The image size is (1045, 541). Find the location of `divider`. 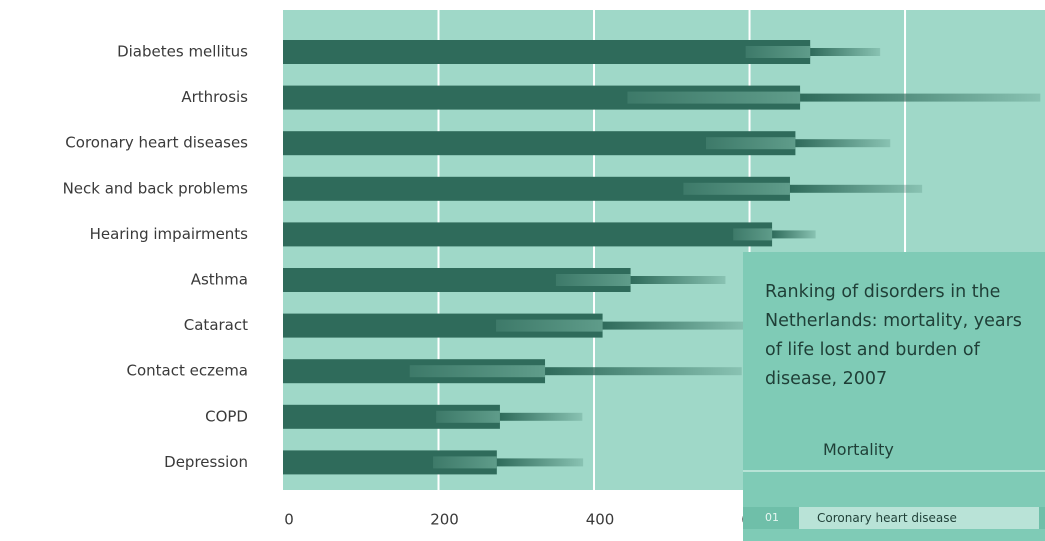

divider is located at coordinates (894, 471).